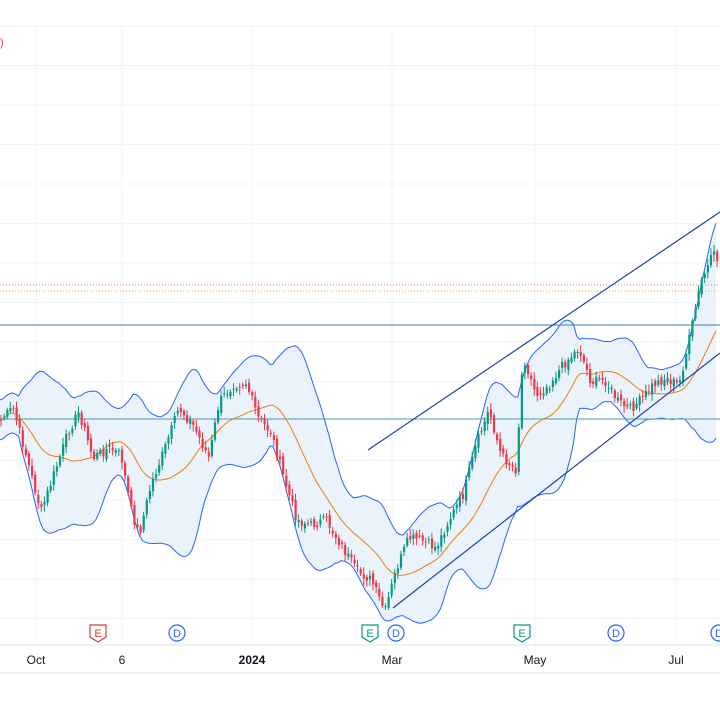 This screenshot has height=714, width=720. I want to click on x-tick-label: Oct, so click(36, 660).